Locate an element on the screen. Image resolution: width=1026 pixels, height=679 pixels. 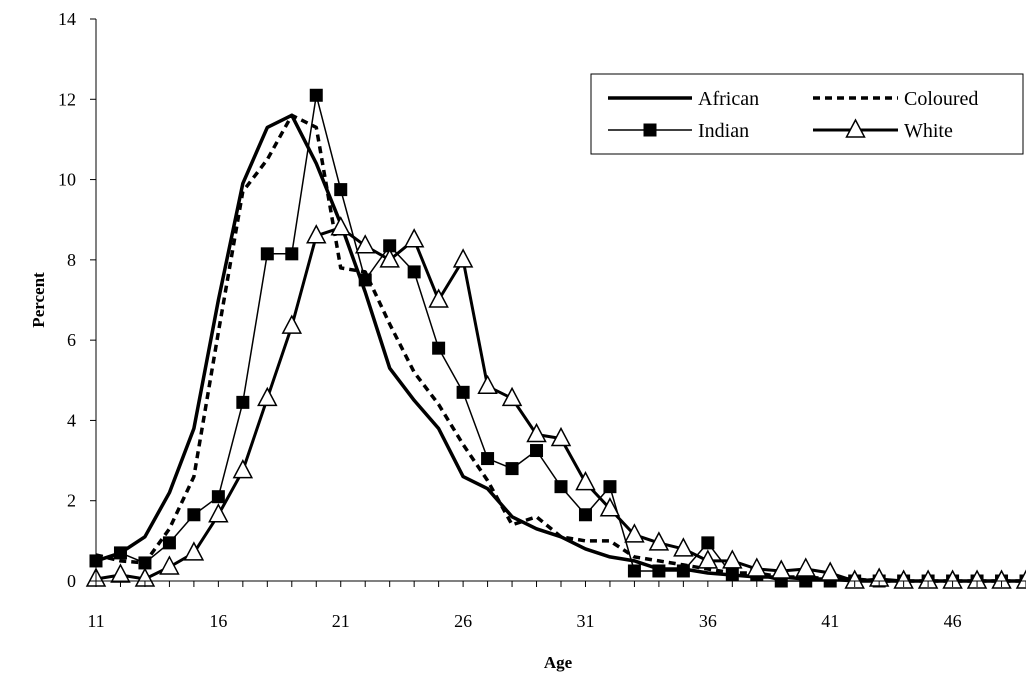
x-tick-label-4: 31 is located at coordinates (585, 621).